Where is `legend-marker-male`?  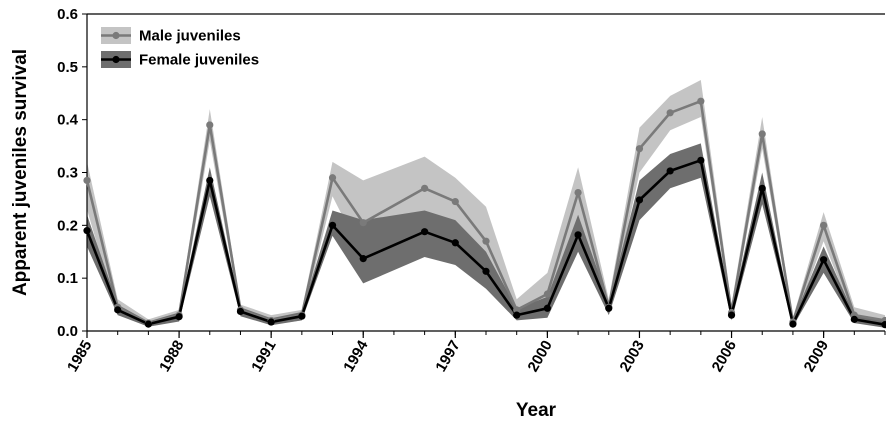
legend-marker-male is located at coordinates (116, 35).